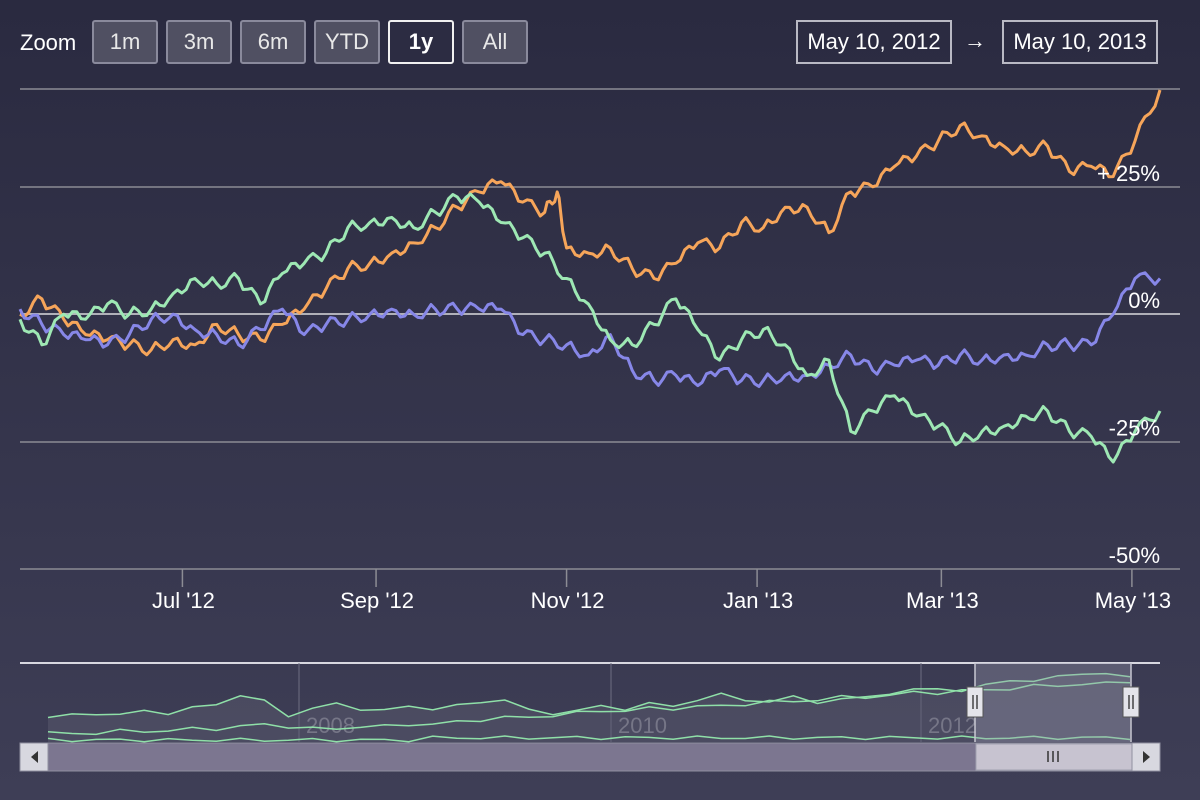 This screenshot has width=1200, height=800. I want to click on y-tick-label: -25%, so click(1134, 428).